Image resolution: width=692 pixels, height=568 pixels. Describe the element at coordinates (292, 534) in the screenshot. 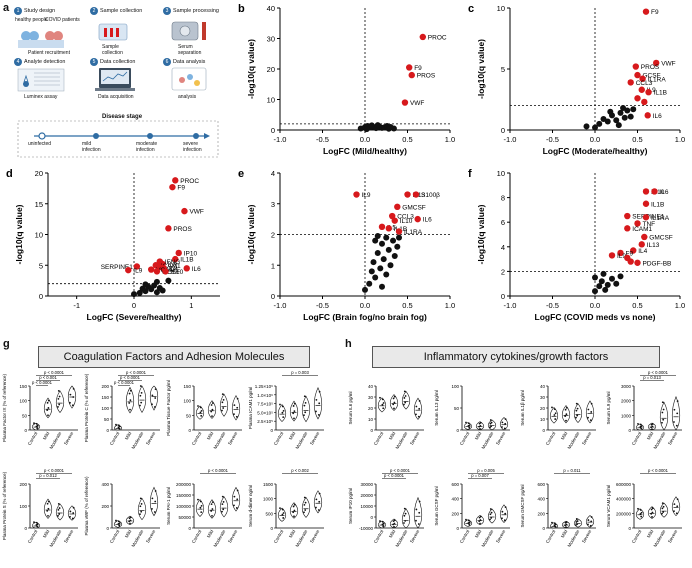

I see `x-tick-label: Mild` at that location.